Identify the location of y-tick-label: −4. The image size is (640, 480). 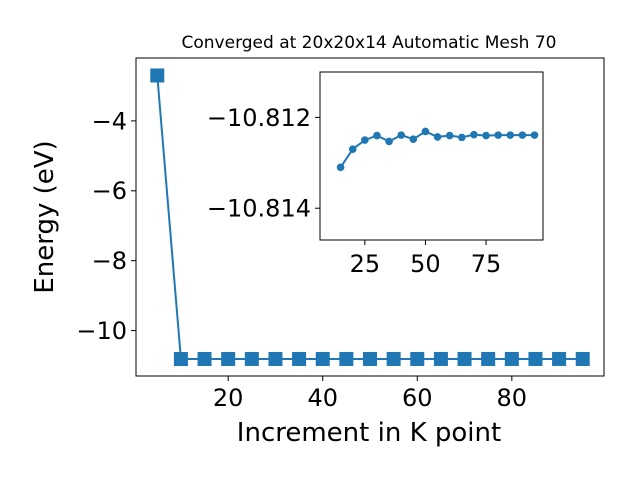
(109, 121).